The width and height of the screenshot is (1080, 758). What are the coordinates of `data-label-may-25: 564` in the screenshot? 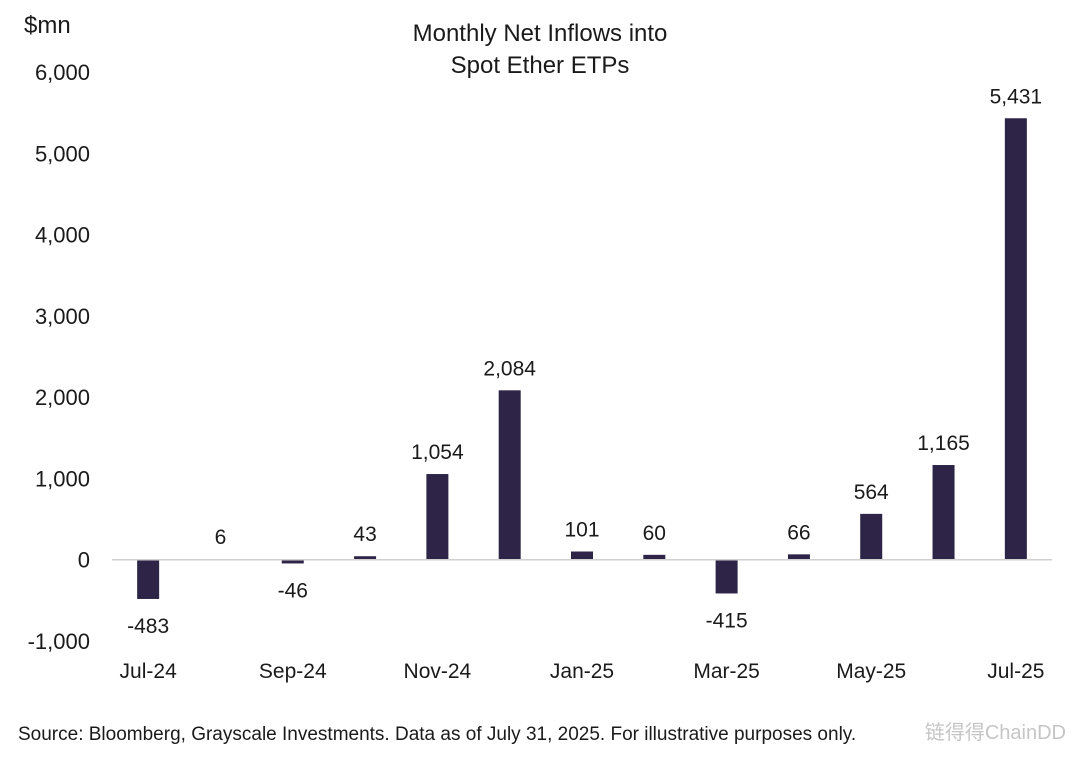 It's located at (871, 492).